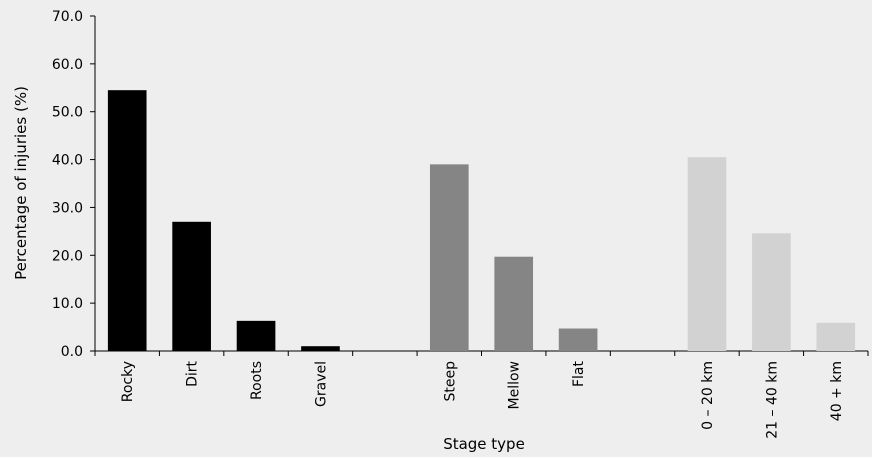 This screenshot has width=872, height=457. Describe the element at coordinates (67, 208) in the screenshot. I see `y-tick-label: 30.0` at that location.